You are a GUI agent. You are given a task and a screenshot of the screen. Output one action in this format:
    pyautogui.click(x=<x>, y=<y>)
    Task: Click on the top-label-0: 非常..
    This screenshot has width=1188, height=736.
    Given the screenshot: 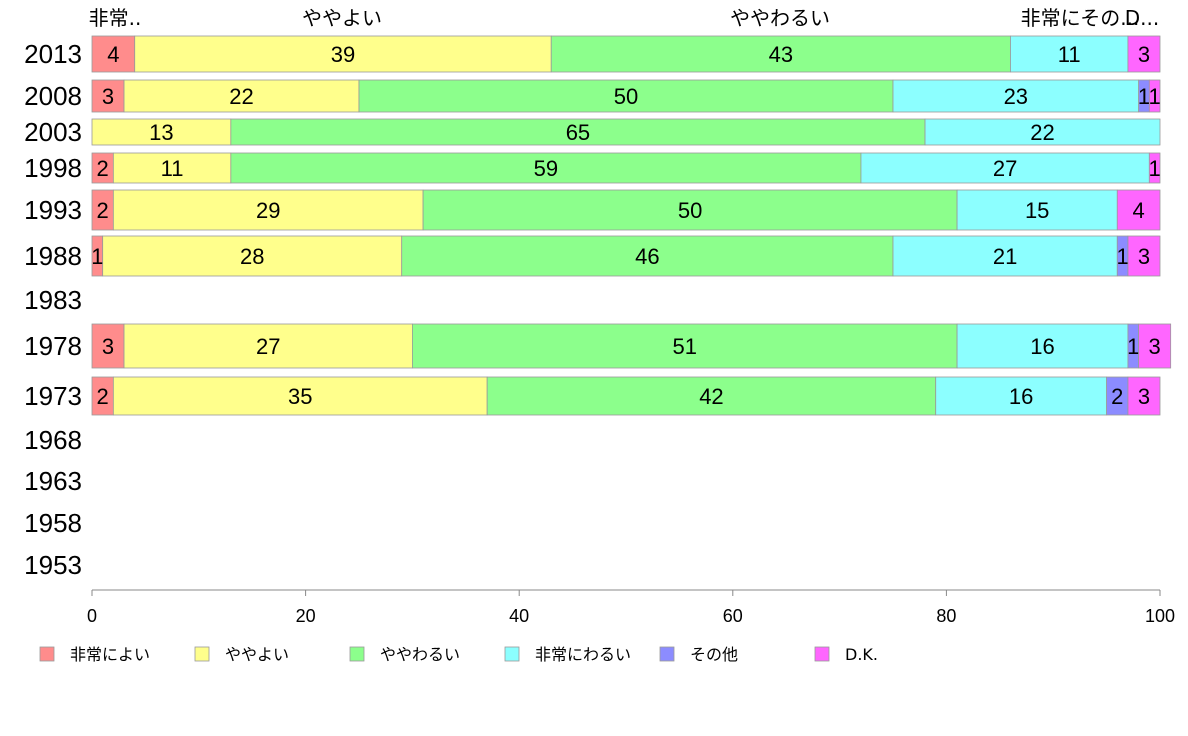 What is the action you would take?
    pyautogui.click(x=115, y=18)
    